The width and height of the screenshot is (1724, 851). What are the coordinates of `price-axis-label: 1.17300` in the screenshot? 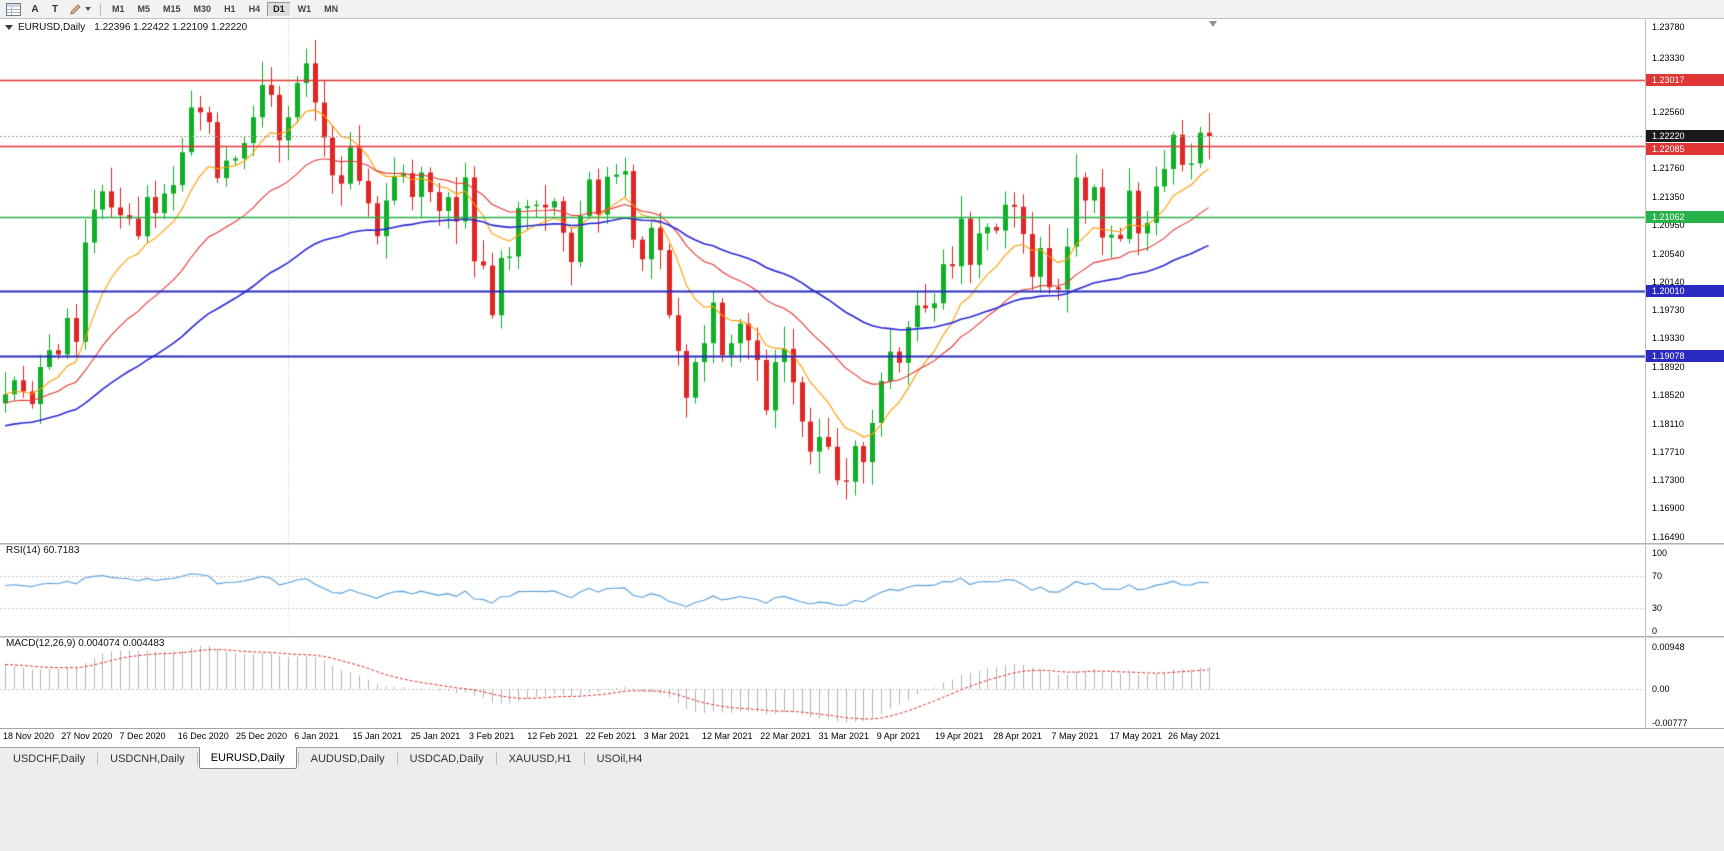 It's located at (1668, 480).